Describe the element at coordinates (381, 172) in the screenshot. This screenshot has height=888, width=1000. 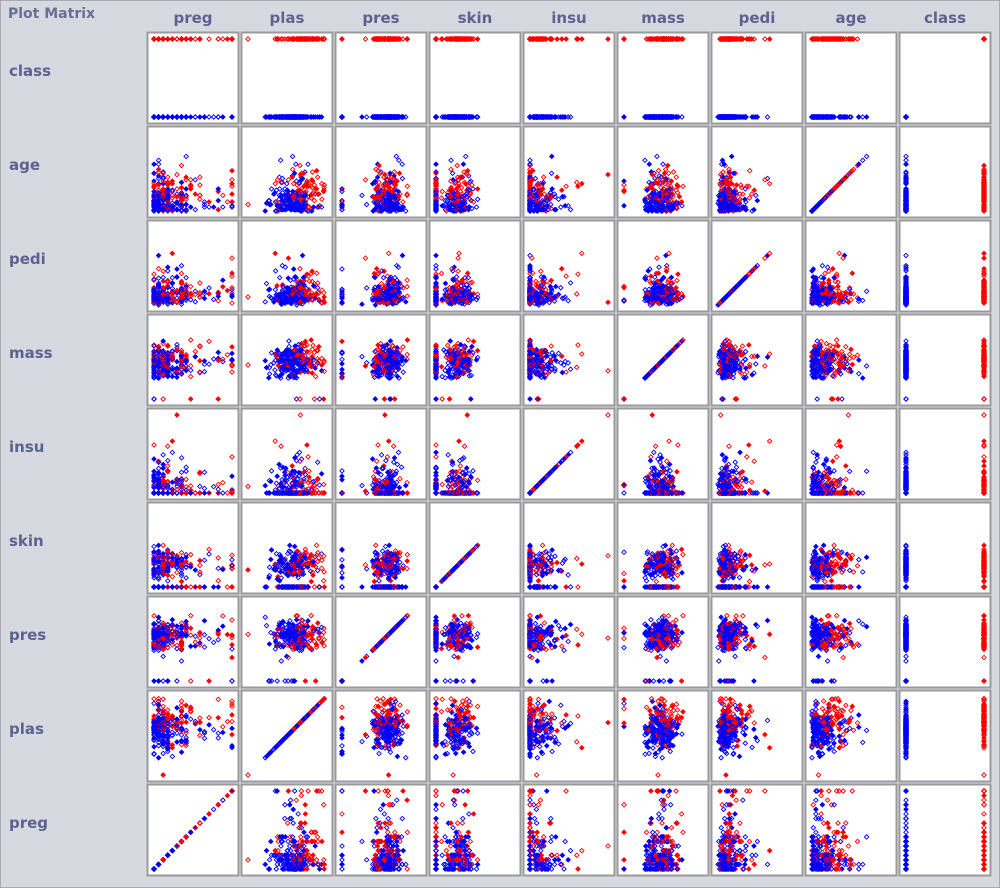
I see `cell-age-vs-pres` at that location.